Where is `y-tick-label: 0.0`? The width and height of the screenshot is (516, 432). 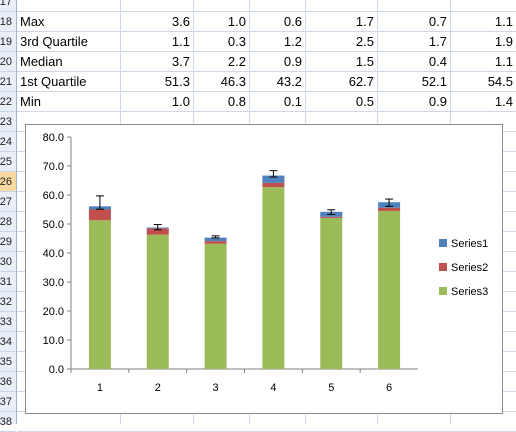 y-tick-label: 0.0 is located at coordinates (56, 370).